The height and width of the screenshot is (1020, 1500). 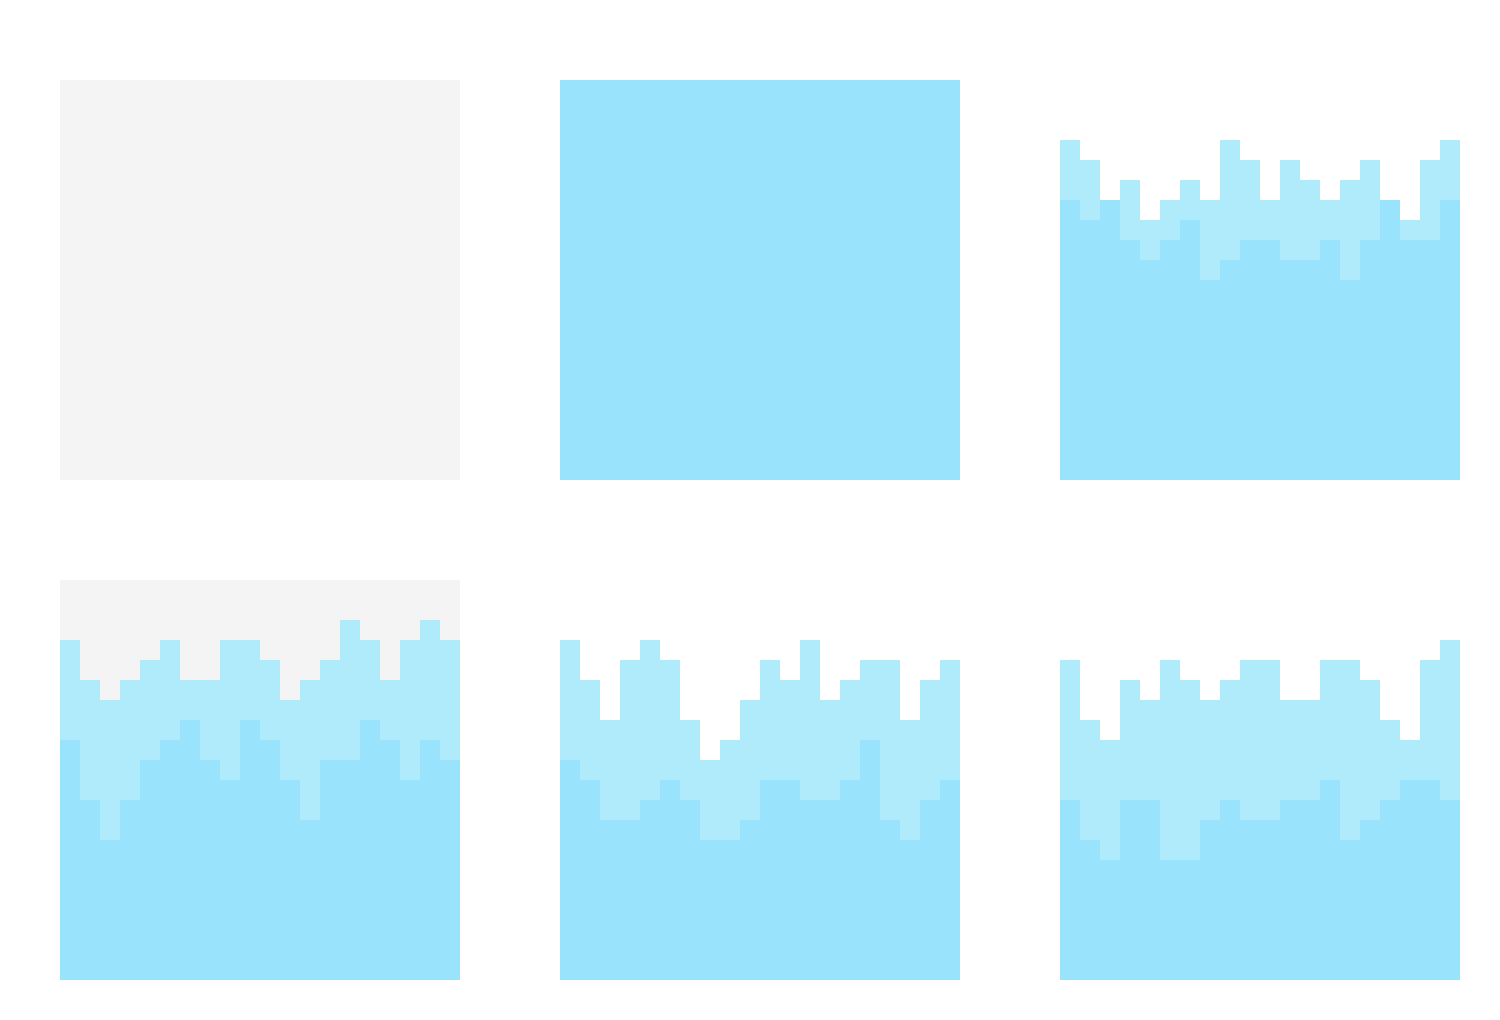 I want to click on water-tile-variant-b-art, so click(x=260, y=780).